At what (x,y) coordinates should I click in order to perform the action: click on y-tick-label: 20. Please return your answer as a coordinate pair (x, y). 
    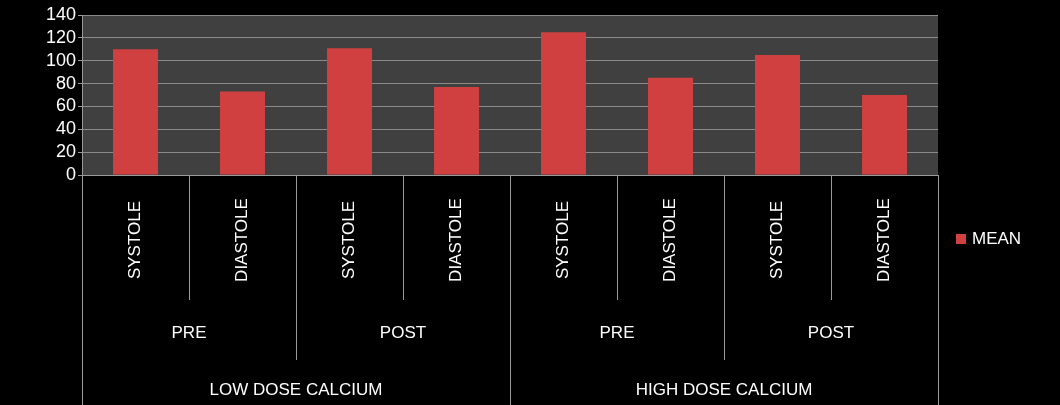
    Looking at the image, I should click on (65, 151).